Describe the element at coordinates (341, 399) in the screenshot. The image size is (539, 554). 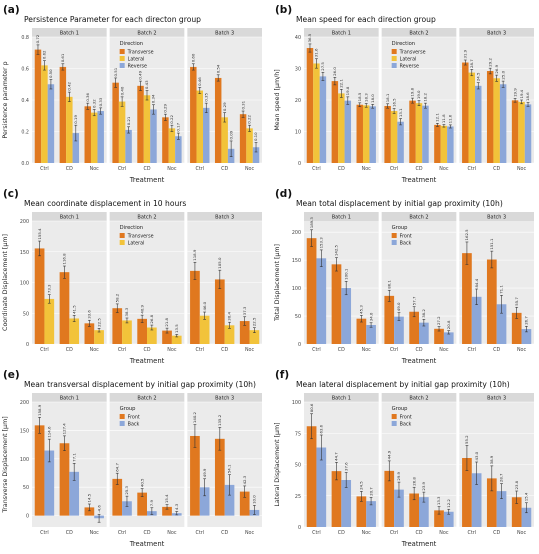
I see `facet-strip-label: Batch 1` at that location.